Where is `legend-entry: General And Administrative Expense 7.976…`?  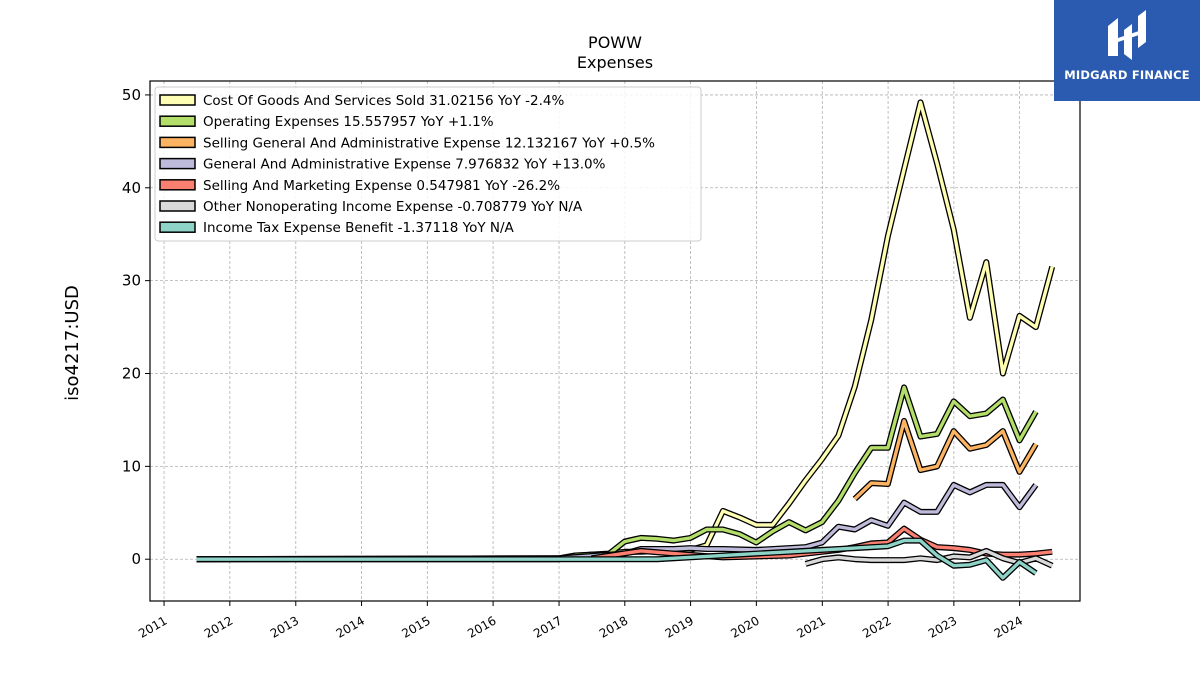
legend-entry: General And Administrative Expense 7.976… is located at coordinates (404, 165).